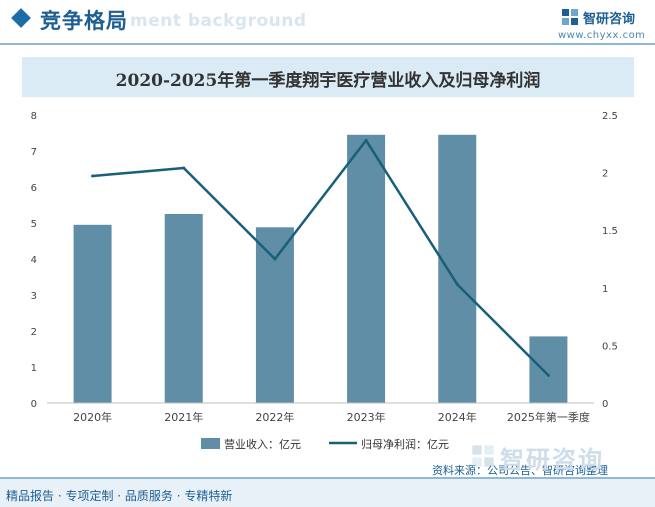 The image size is (655, 507). I want to click on y-left-tick-label: 4, so click(34, 260).